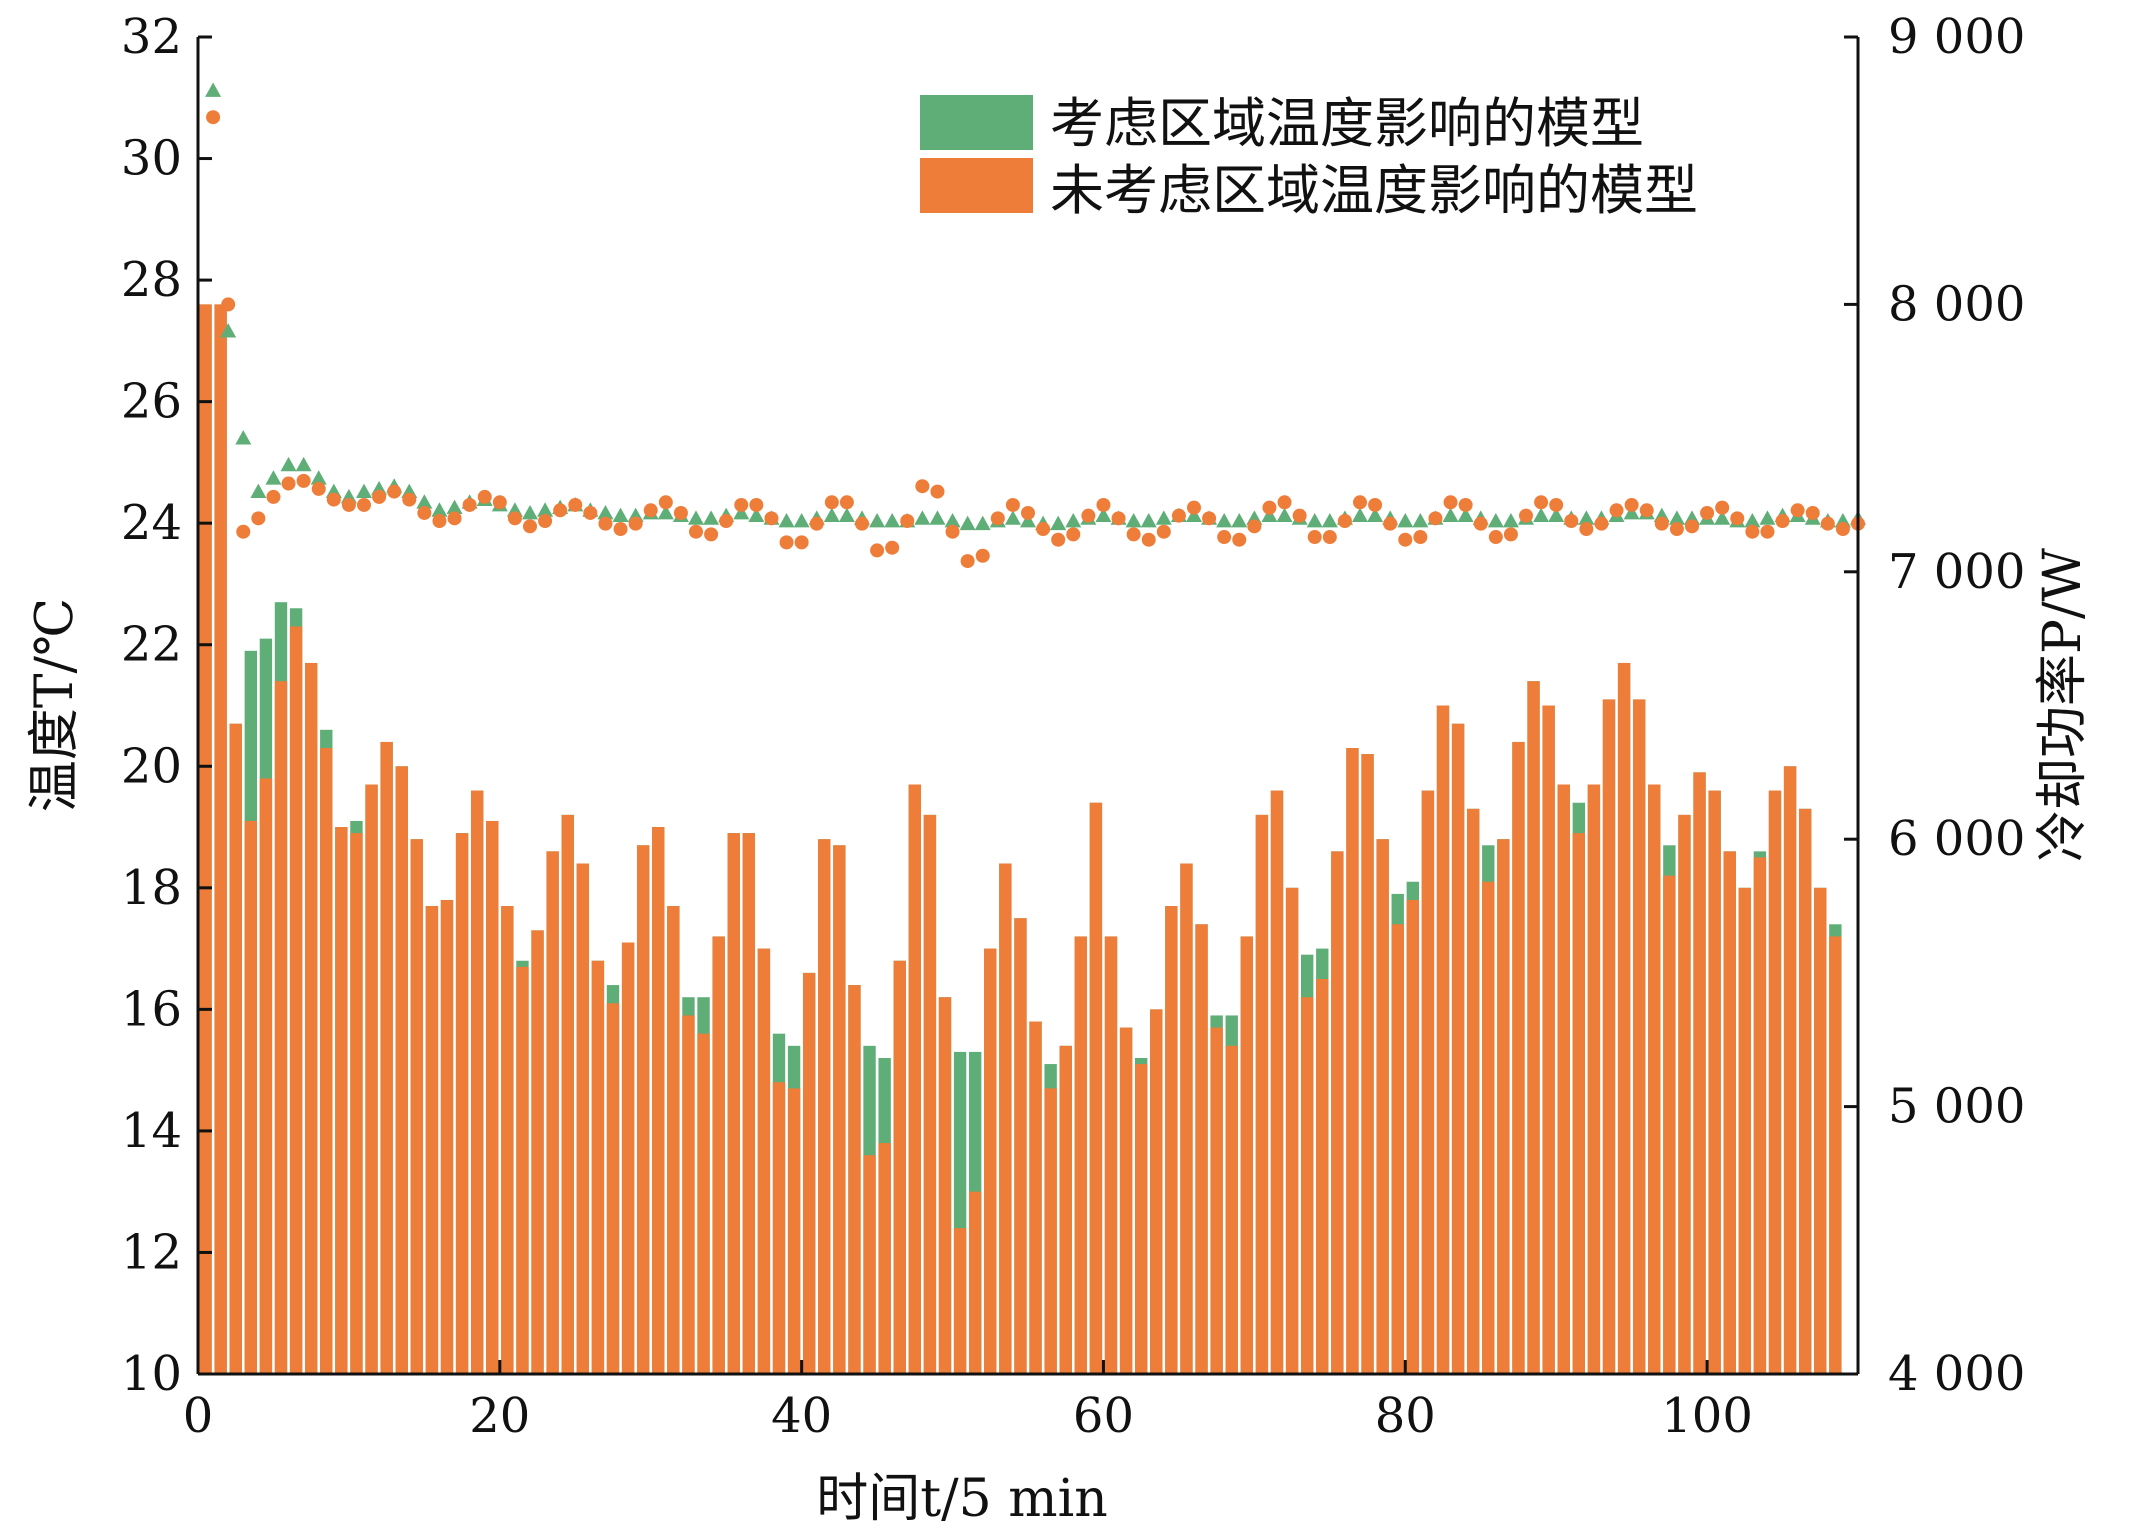 The height and width of the screenshot is (1530, 2133). What do you see at coordinates (801, 1416) in the screenshot?
I see `x-tick-label: 40` at bounding box center [801, 1416].